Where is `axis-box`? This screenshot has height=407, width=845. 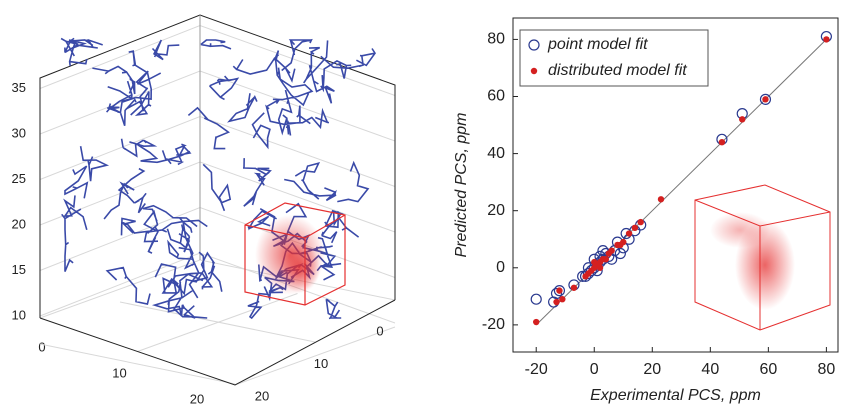
axis-box is located at coordinates (217, 342).